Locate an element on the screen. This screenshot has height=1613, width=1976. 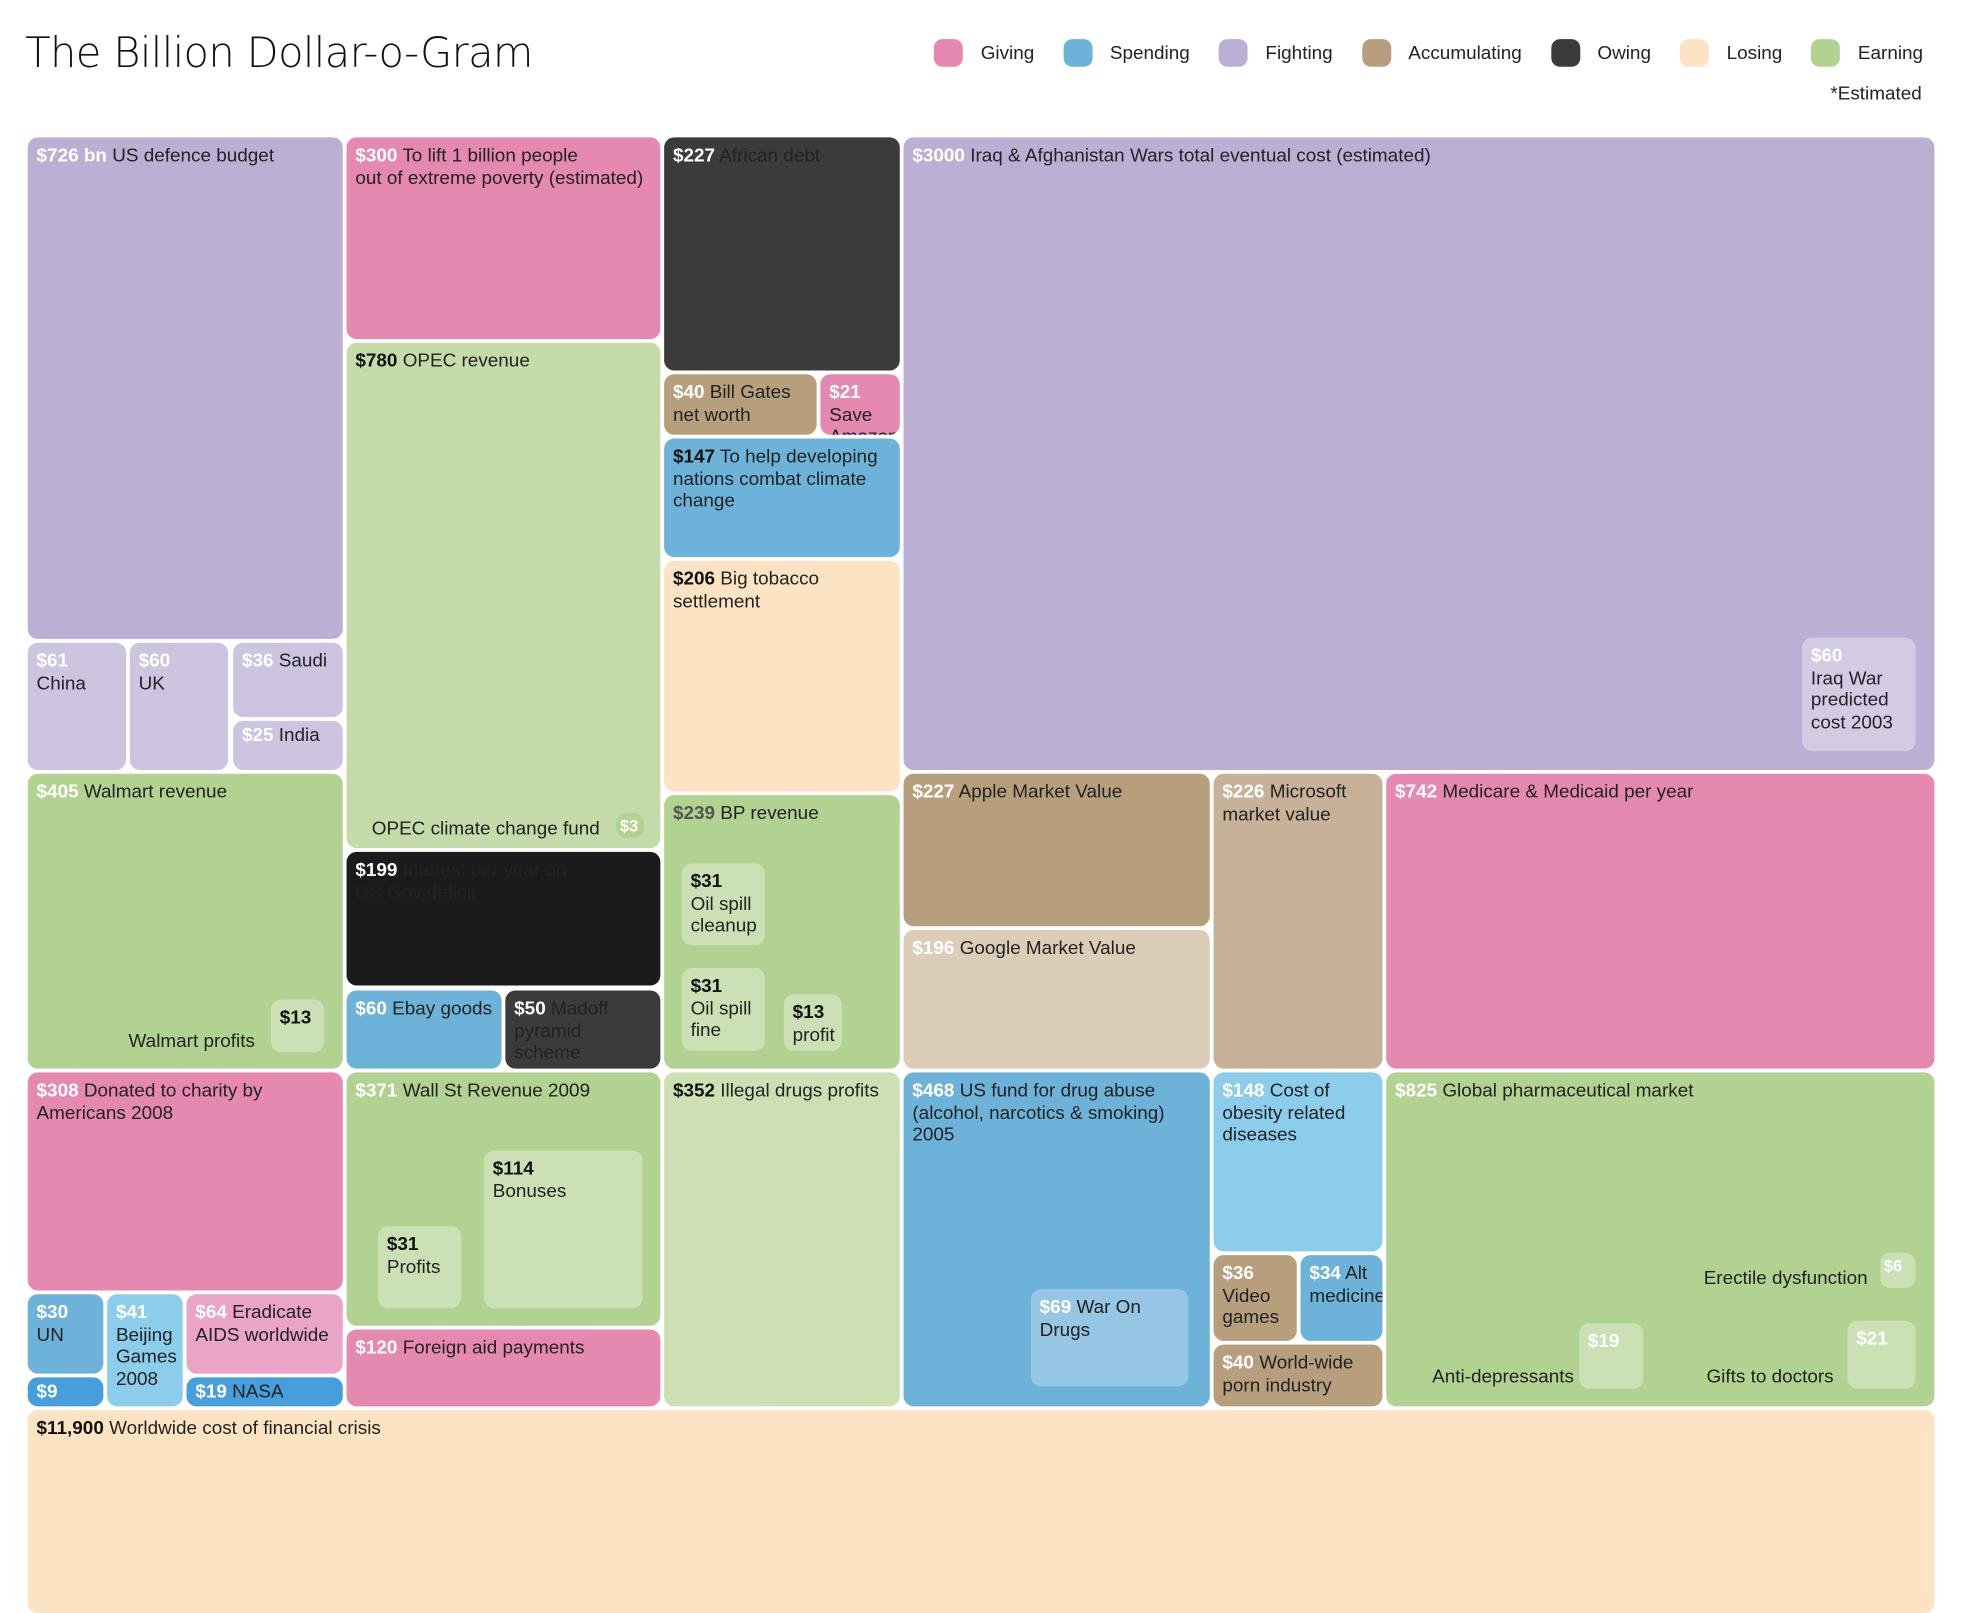
cell-label: Ebay goods is located at coordinates (442, 1009).